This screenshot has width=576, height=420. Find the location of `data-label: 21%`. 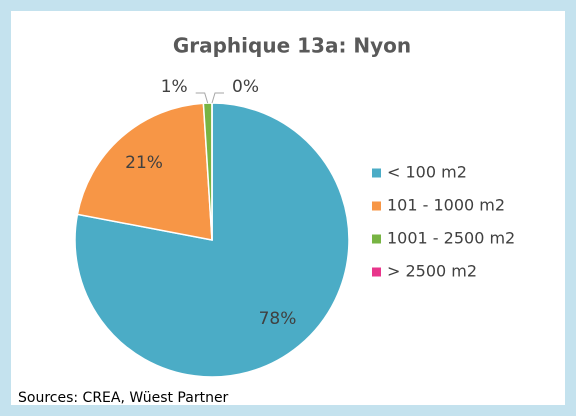

data-label: 21% is located at coordinates (144, 163).